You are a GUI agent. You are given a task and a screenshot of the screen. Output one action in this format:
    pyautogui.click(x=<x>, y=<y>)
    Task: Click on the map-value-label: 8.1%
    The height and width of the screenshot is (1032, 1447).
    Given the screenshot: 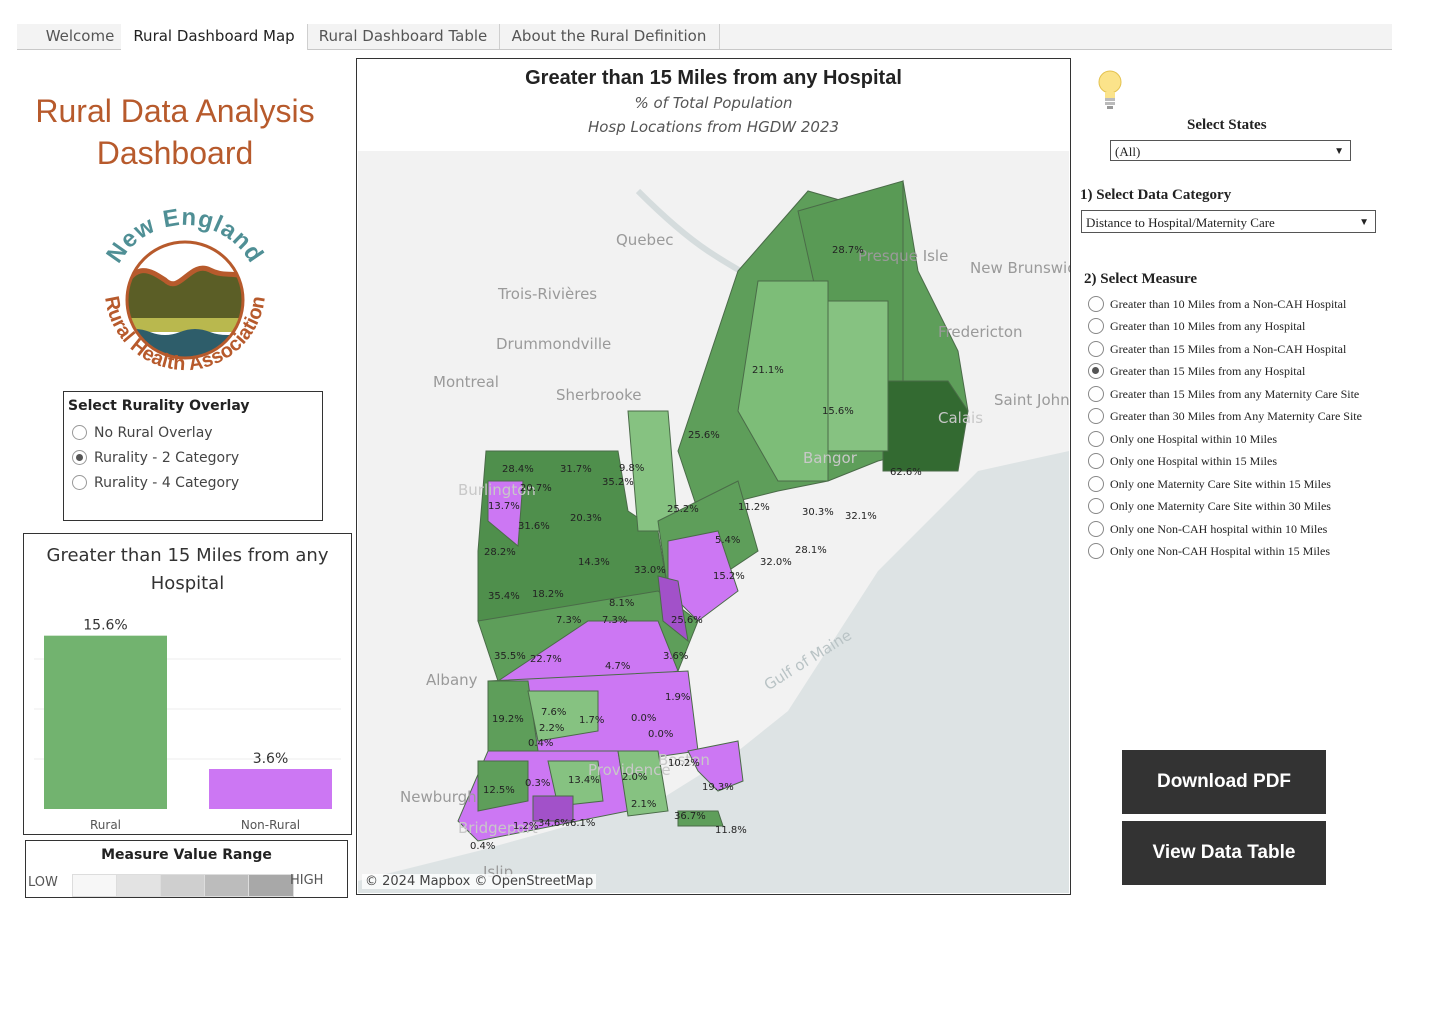 What is the action you would take?
    pyautogui.click(x=622, y=603)
    